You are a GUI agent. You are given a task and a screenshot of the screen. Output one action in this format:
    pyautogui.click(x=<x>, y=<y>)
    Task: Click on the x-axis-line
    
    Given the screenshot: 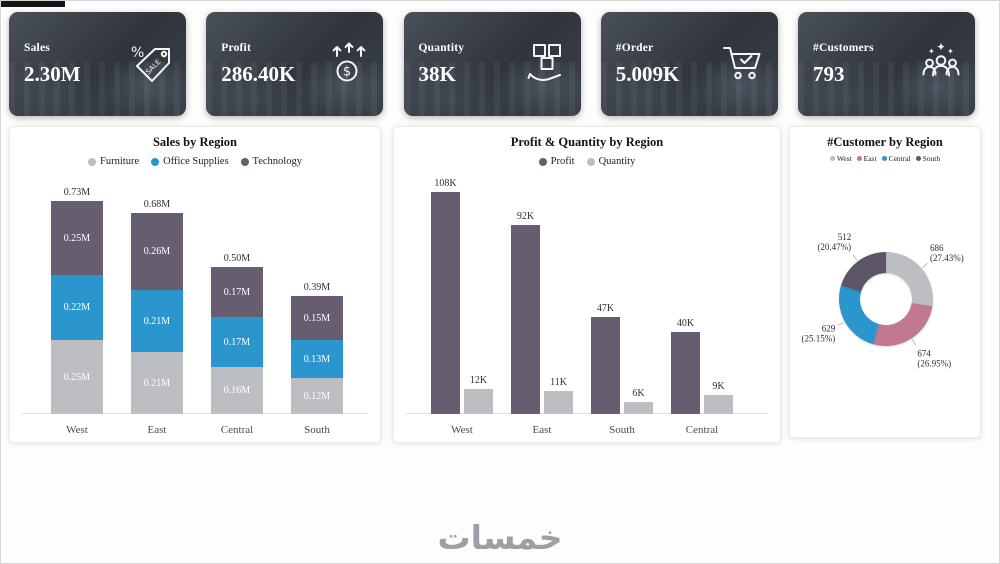 What is the action you would take?
    pyautogui.click(x=195, y=413)
    